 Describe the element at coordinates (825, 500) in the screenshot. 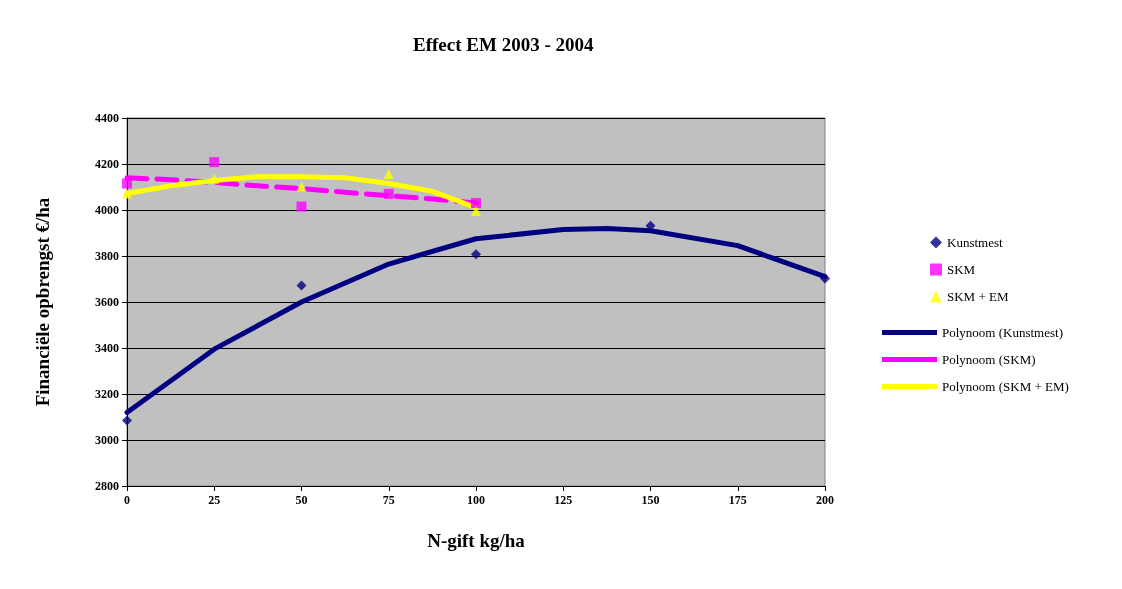

I see `x-tick-label: 200` at that location.